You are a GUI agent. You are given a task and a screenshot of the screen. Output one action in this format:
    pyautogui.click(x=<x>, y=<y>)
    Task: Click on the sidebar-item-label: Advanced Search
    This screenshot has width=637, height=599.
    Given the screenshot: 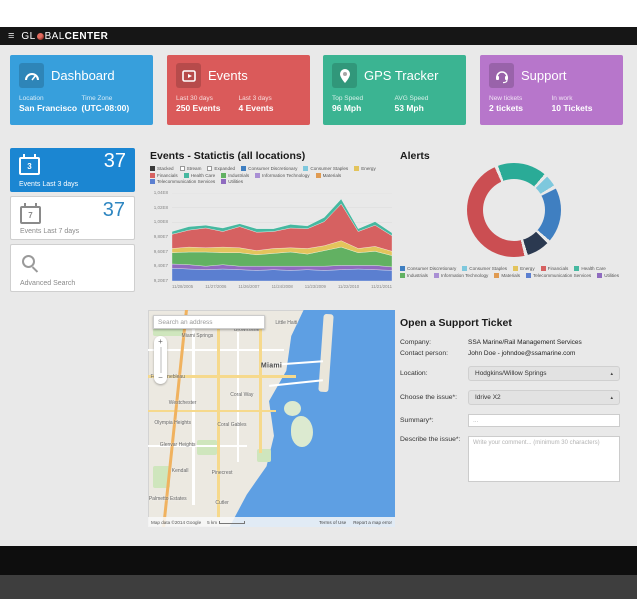 What is the action you would take?
    pyautogui.click(x=48, y=283)
    